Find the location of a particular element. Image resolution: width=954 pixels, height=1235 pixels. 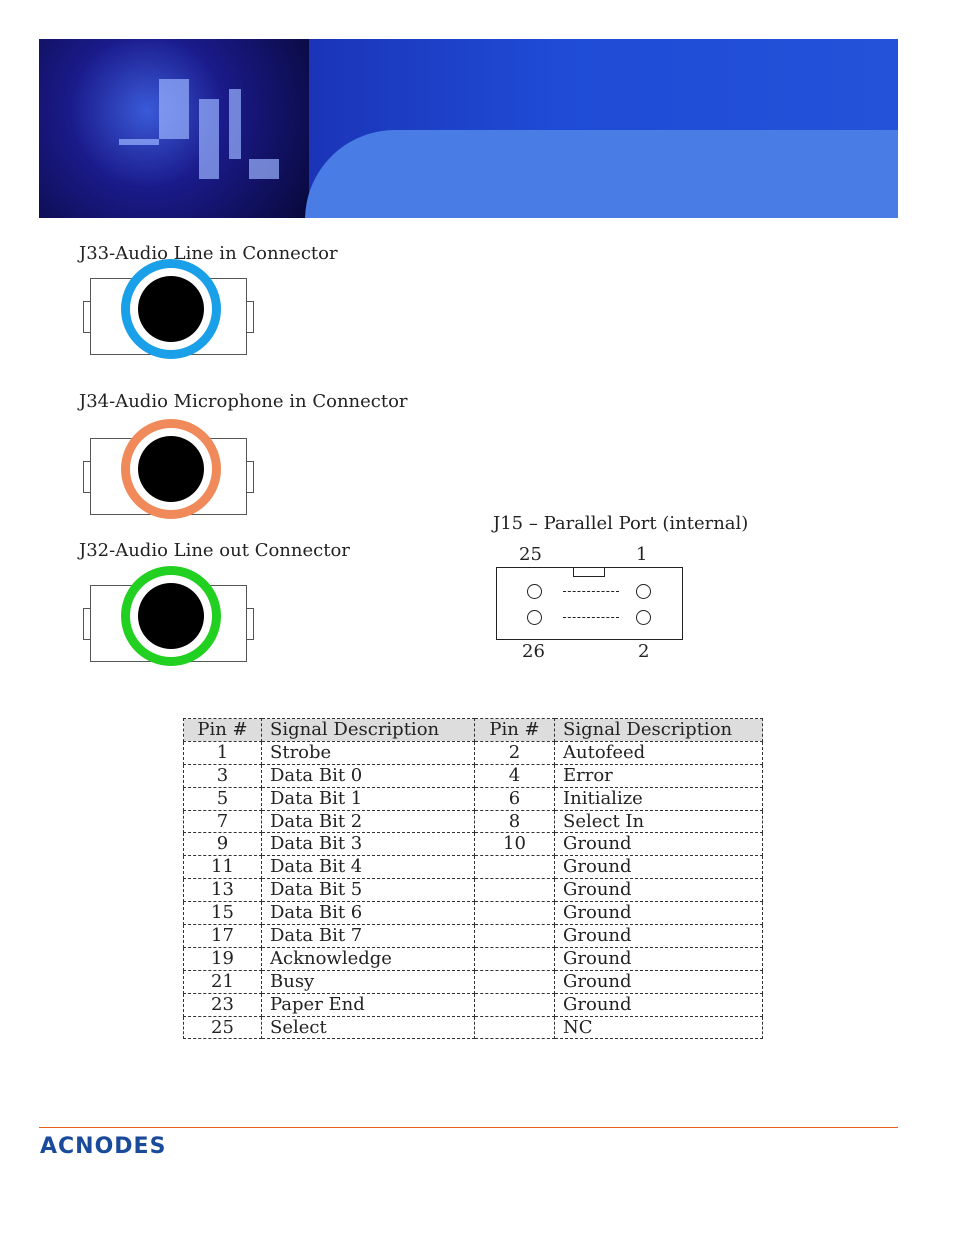

table-row: 1 Strobe 2 Autofeed is located at coordinates (473, 752).